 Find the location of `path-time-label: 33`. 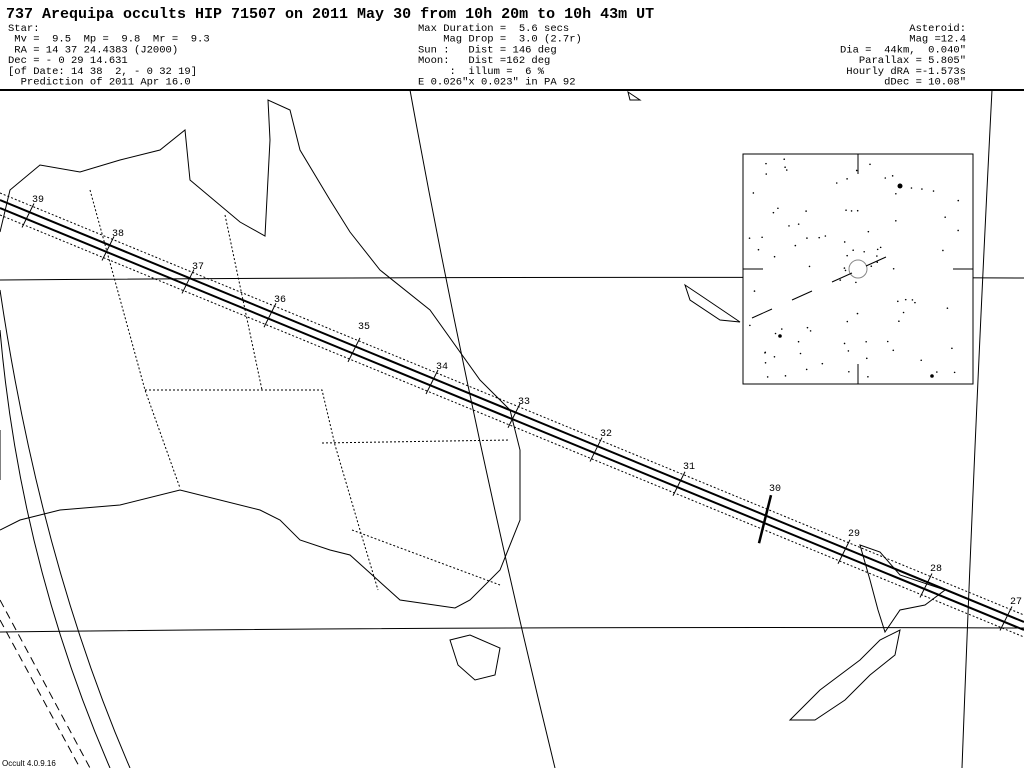

path-time-label: 33 is located at coordinates (524, 402).